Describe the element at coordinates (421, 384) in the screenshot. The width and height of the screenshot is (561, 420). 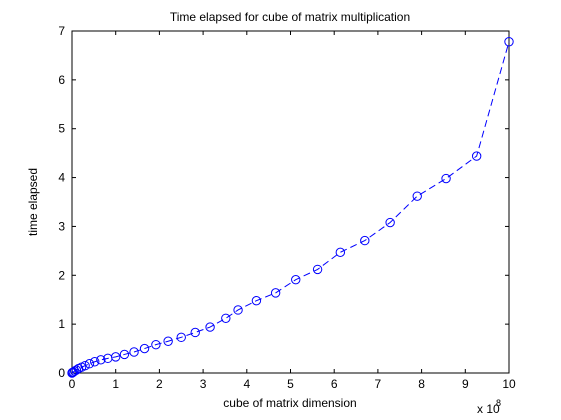
I see `x-tick-label: 8` at that location.